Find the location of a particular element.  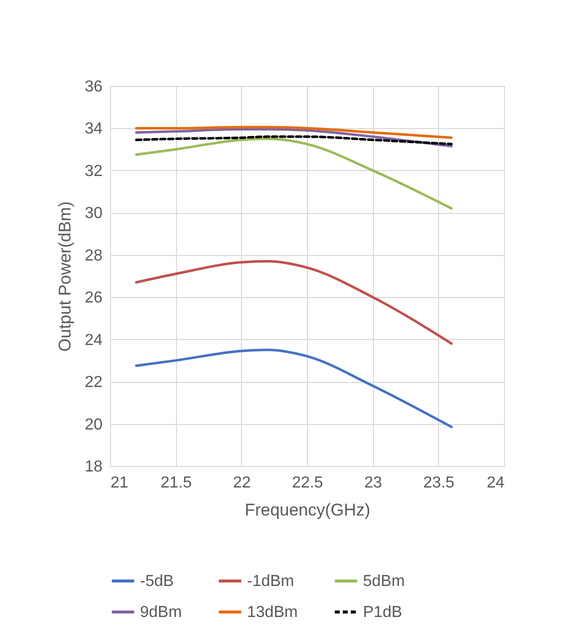

y-tick-label: 30 is located at coordinates (93, 213).